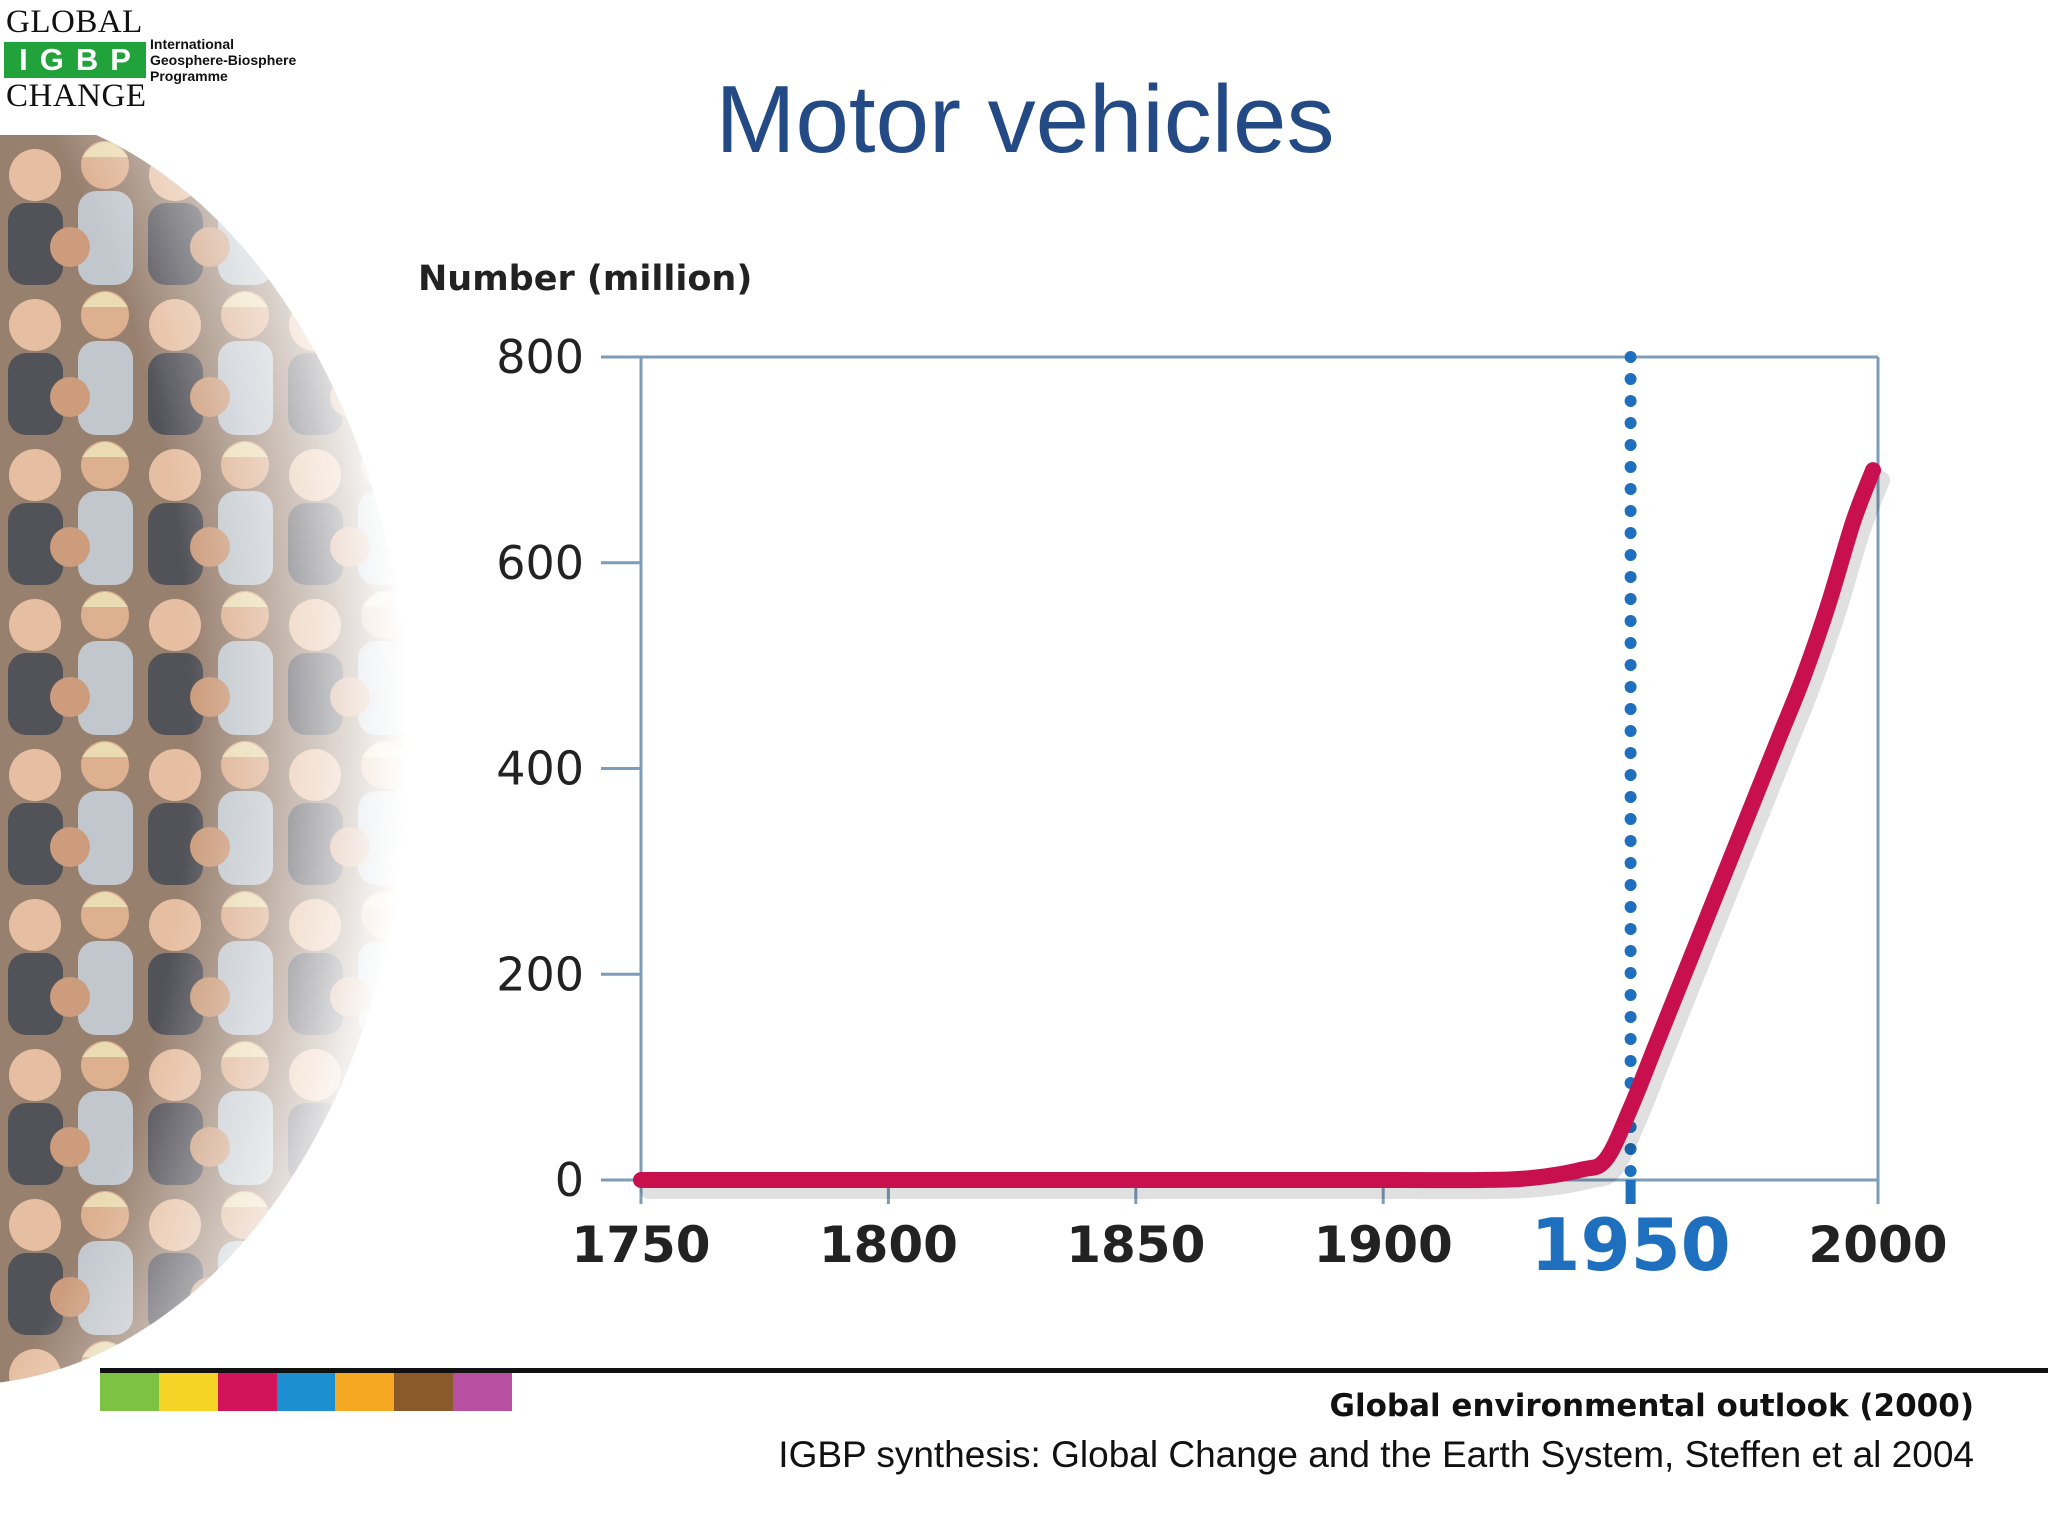 The width and height of the screenshot is (2048, 1536). What do you see at coordinates (223, 60) in the screenshot?
I see `logo-subtitle-2: Geosphere-Biosphere` at bounding box center [223, 60].